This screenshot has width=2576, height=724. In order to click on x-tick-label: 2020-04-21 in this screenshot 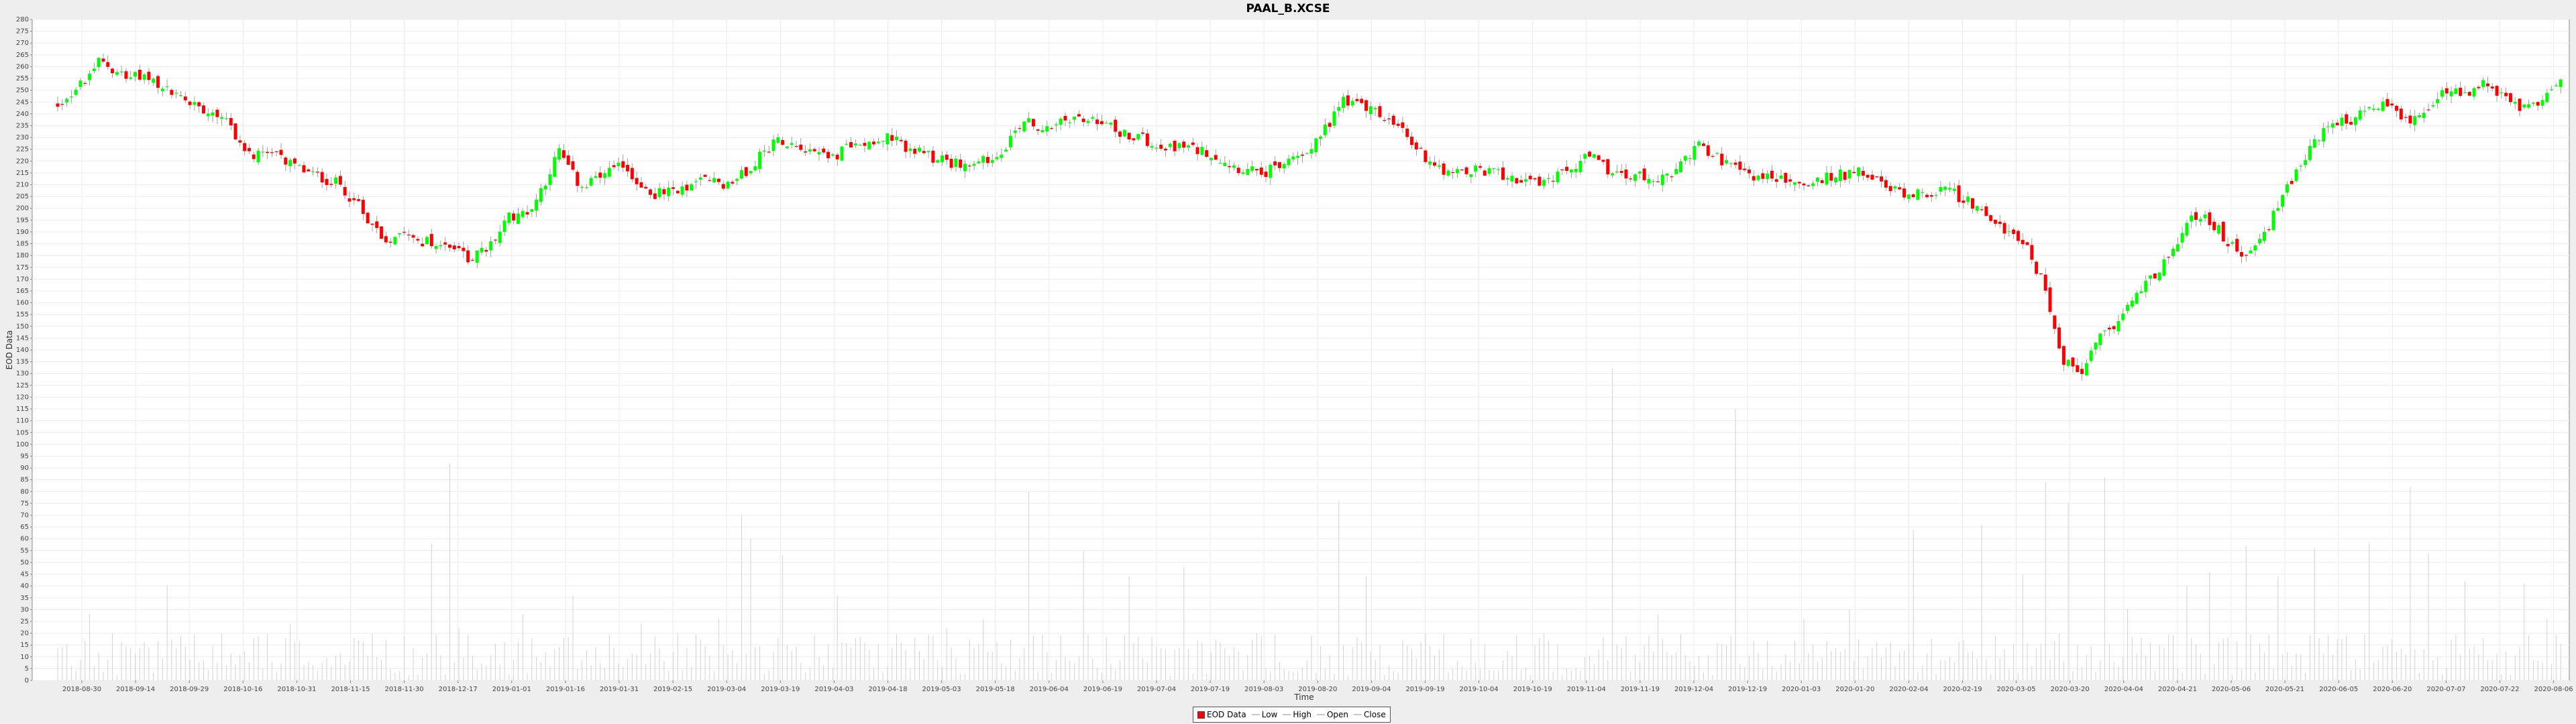, I will do `click(2177, 689)`.